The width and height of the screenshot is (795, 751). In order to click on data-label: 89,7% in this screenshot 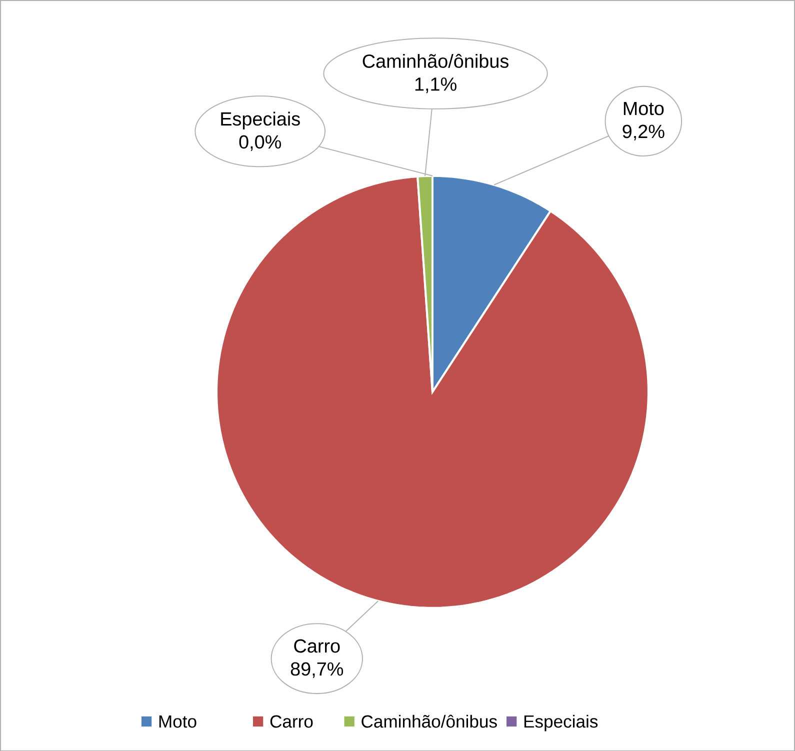, I will do `click(317, 670)`.